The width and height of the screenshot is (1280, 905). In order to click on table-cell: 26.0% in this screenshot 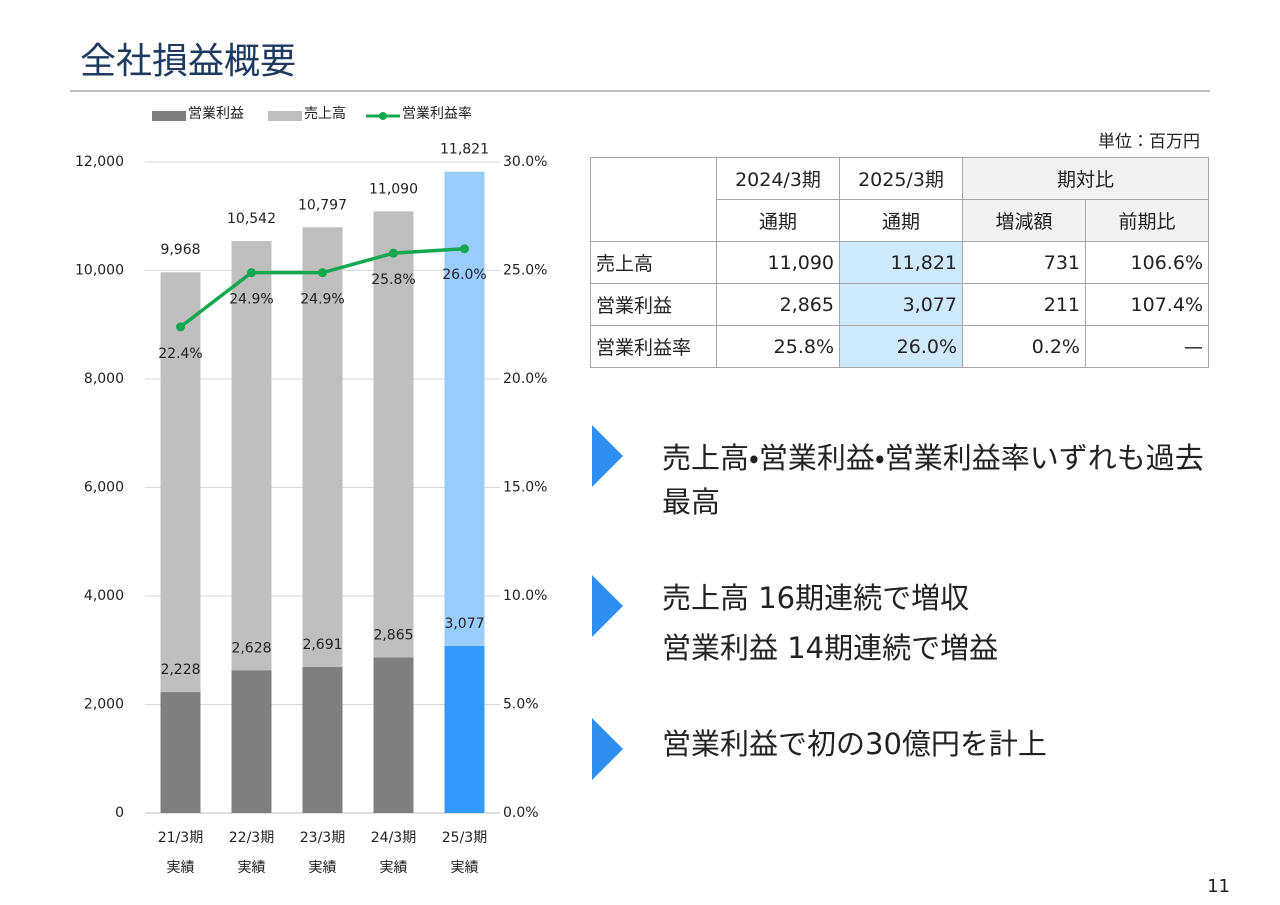, I will do `click(901, 346)`.